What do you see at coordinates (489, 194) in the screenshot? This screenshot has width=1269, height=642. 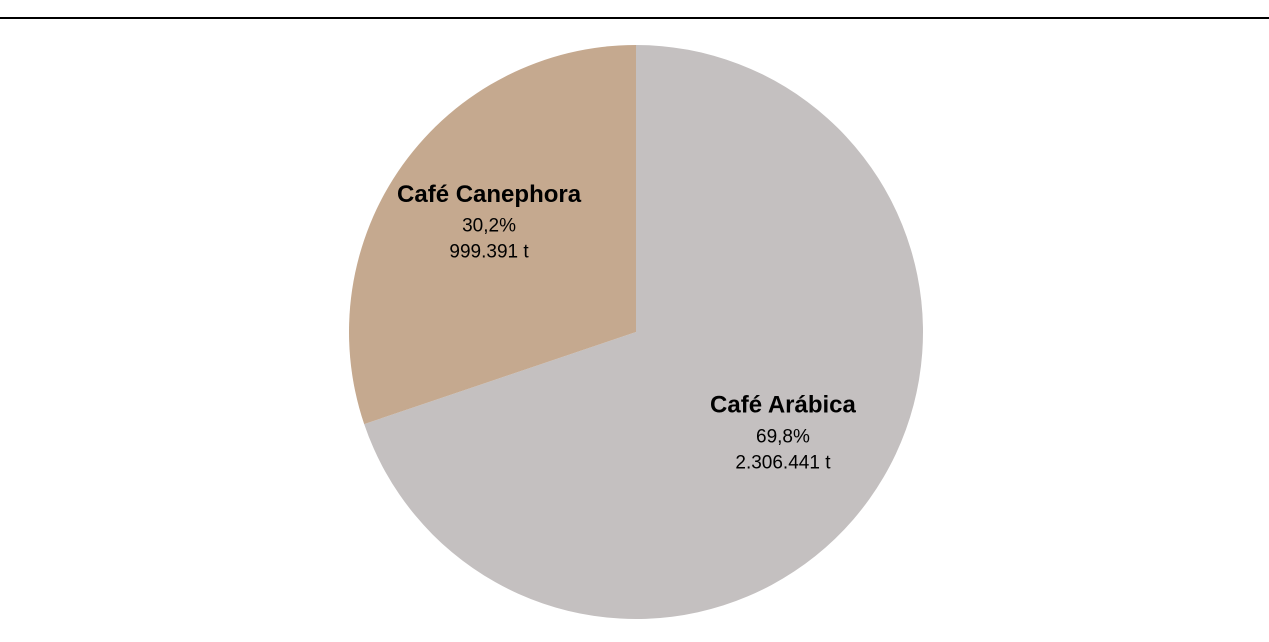 I see `slice-name: Café Canephora` at bounding box center [489, 194].